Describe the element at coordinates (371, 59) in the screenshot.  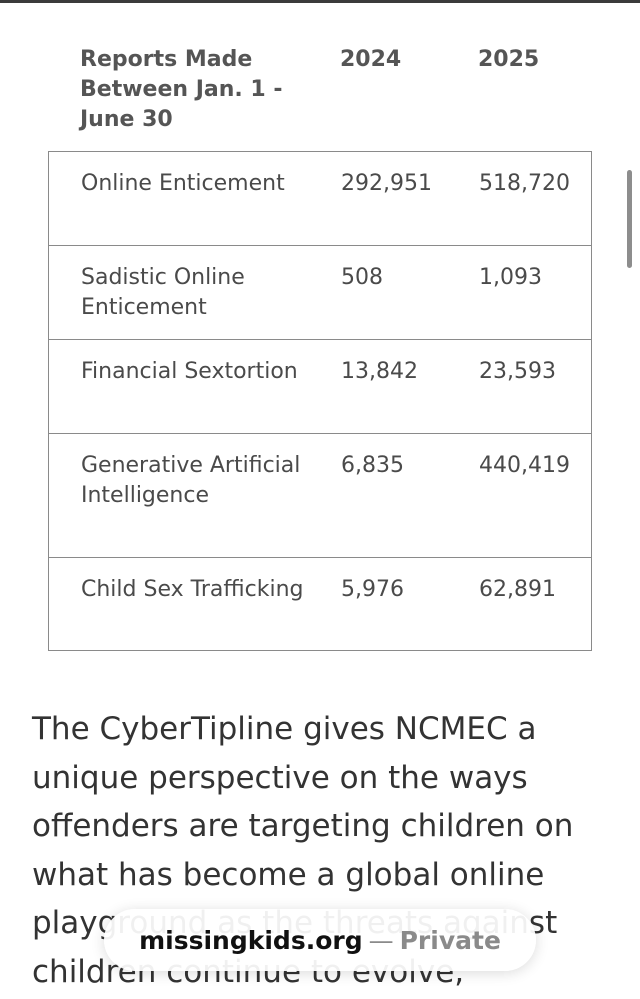
I see `header-year-2024: 2024` at that location.